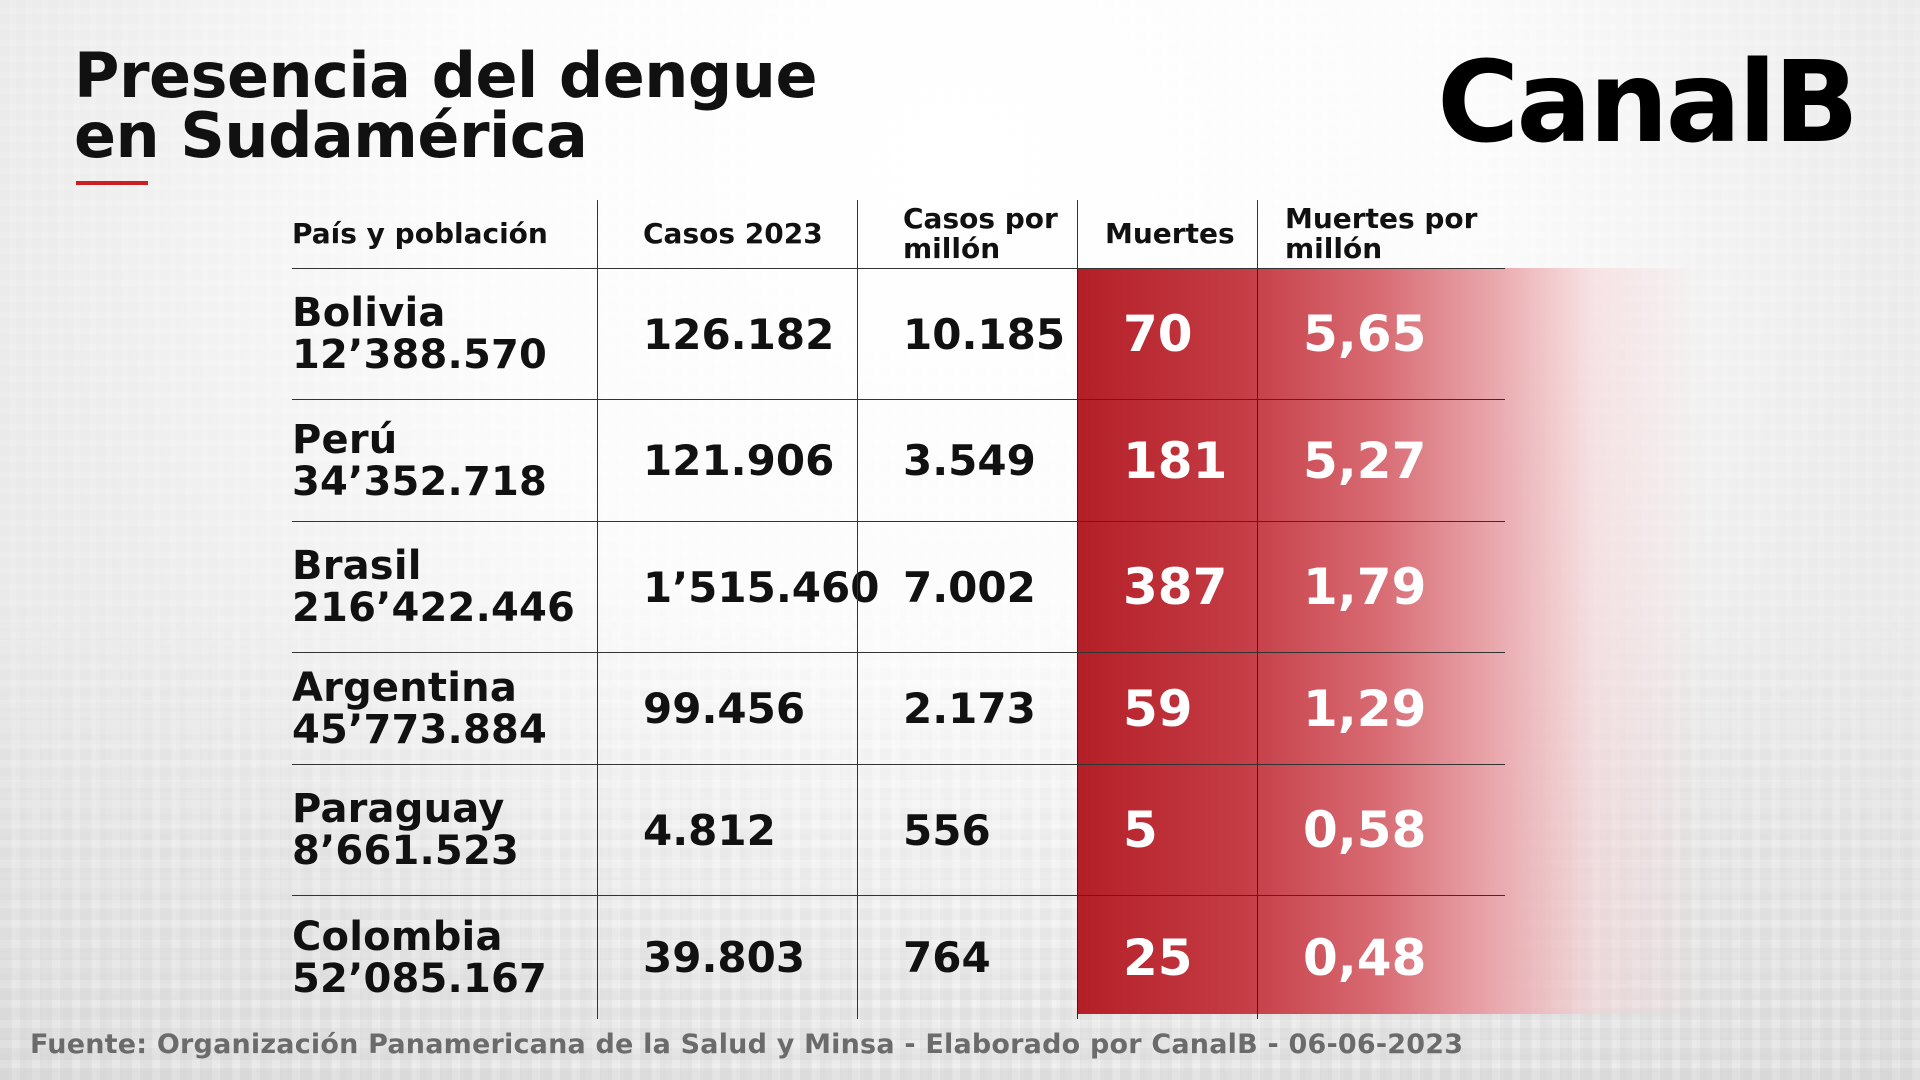  I want to click on cases-2023-cell: 39.803, so click(727, 957).